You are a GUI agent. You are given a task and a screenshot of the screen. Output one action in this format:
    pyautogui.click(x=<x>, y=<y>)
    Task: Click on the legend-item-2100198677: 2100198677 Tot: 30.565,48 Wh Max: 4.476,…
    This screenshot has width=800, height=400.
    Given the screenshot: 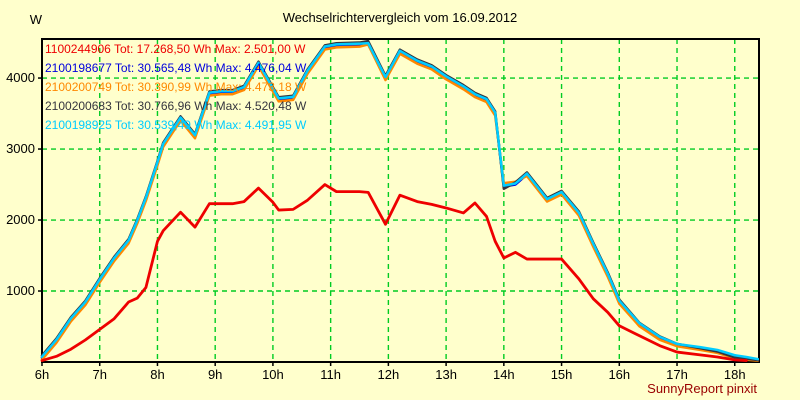 What is the action you would take?
    pyautogui.click(x=176, y=68)
    